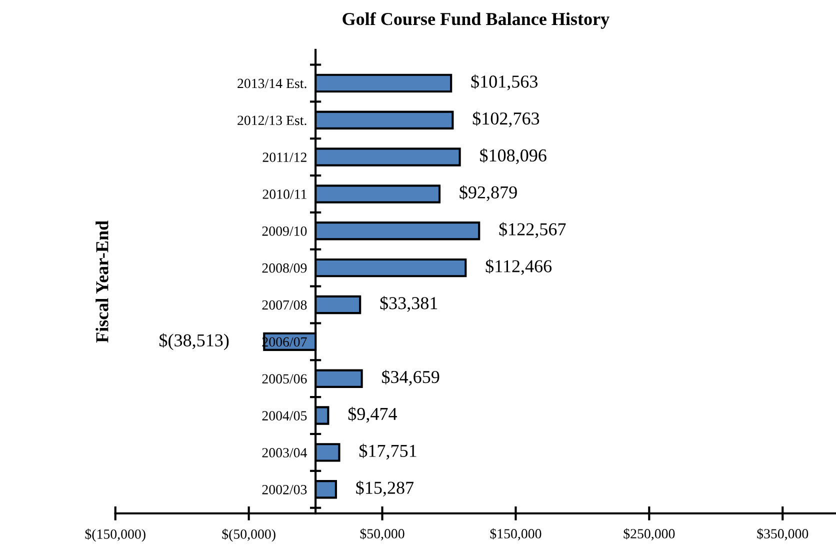 Image resolution: width=836 pixels, height=555 pixels. I want to click on x-tick-label: $350,000, so click(782, 534).